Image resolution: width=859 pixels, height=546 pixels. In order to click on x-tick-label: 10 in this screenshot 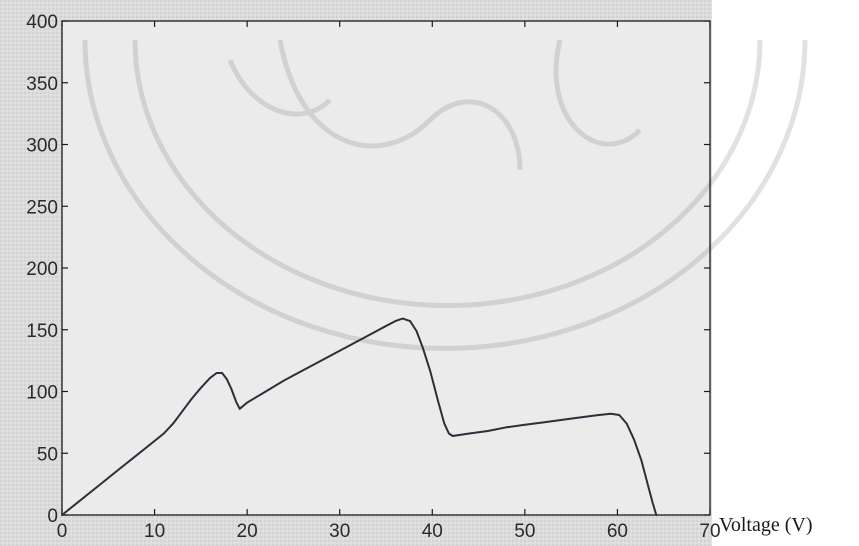, I will do `click(154, 531)`.